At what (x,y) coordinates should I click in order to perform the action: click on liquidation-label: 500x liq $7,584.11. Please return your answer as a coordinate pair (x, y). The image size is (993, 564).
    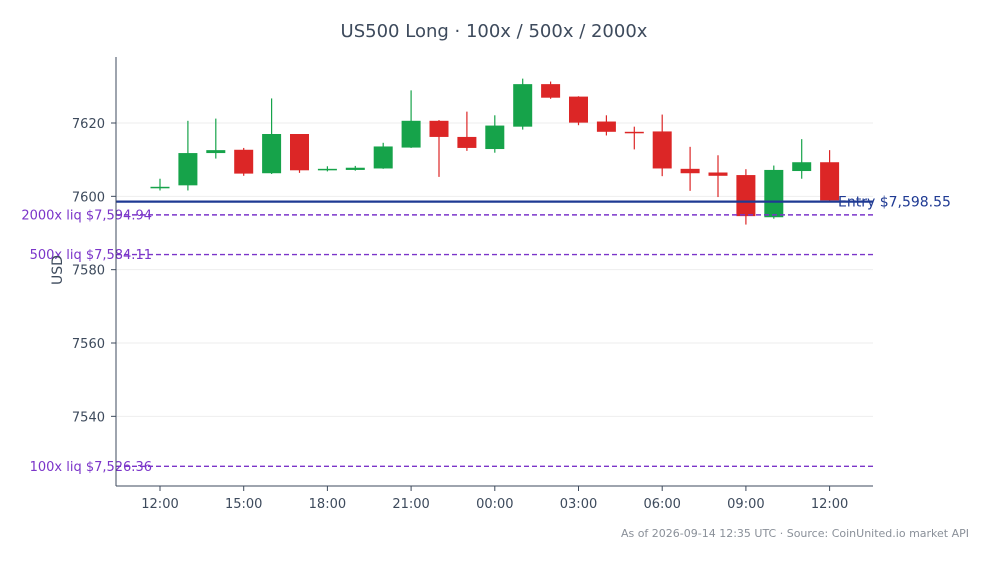
    Looking at the image, I should click on (91, 255).